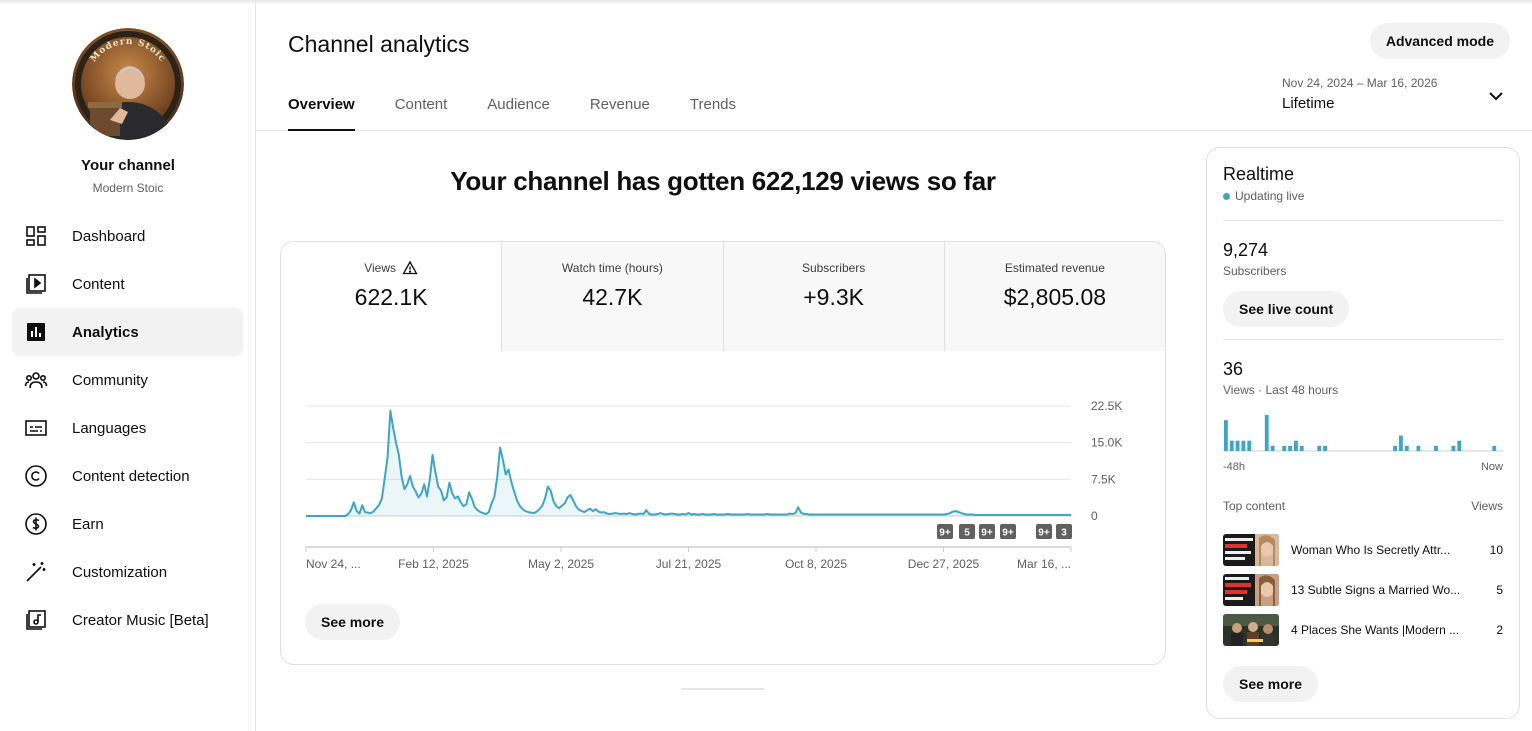 The height and width of the screenshot is (731, 1532). Describe the element at coordinates (127, 332) in the screenshot. I see `sidebar-item-analytics: Analytics` at that location.